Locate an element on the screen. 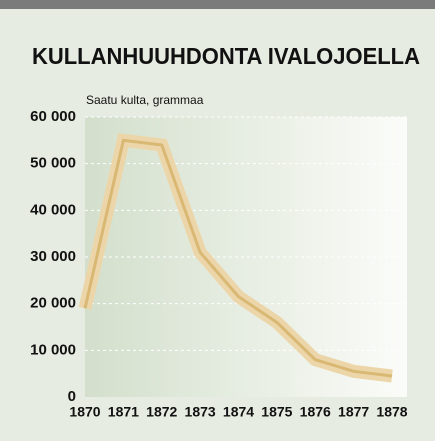 Image resolution: width=435 pixels, height=441 pixels. y-tick-label: 60 000 is located at coordinates (53, 116).